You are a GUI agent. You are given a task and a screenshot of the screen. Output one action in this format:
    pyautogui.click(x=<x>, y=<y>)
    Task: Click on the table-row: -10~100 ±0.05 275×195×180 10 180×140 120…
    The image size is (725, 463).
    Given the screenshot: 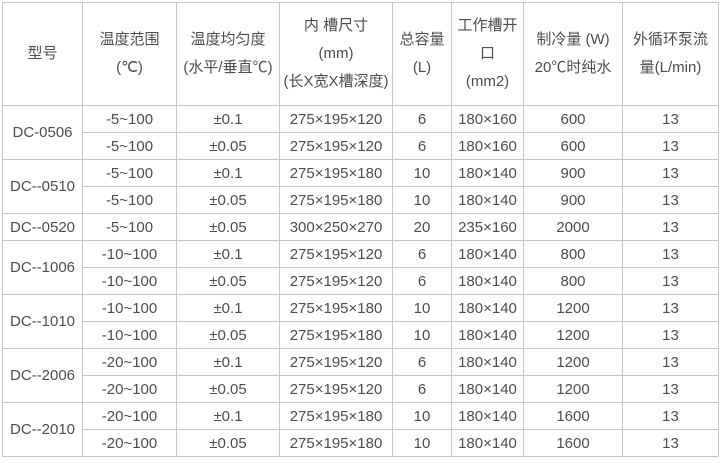 What is the action you would take?
    pyautogui.click(x=361, y=335)
    